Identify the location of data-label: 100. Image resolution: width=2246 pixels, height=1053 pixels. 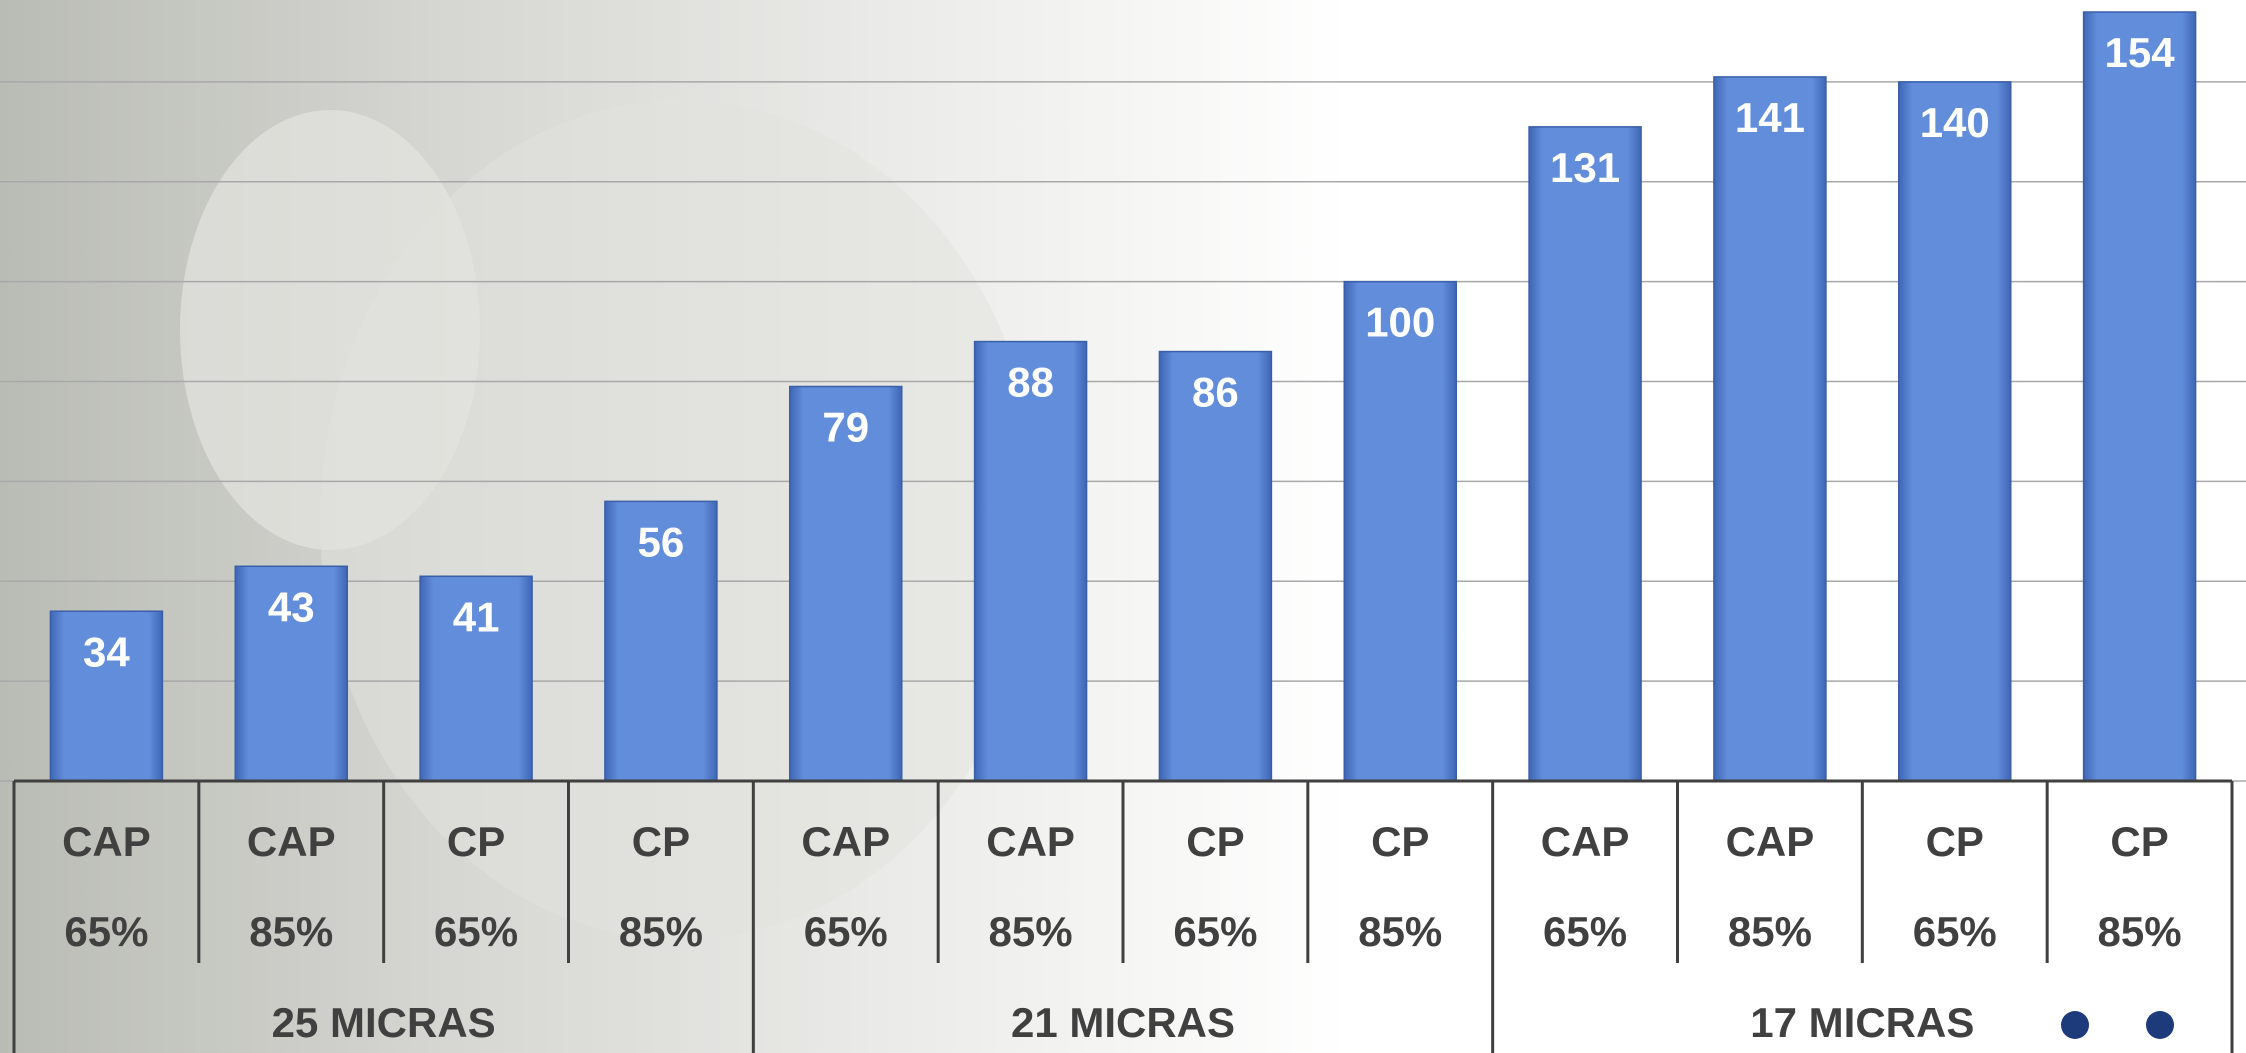
(1400, 322).